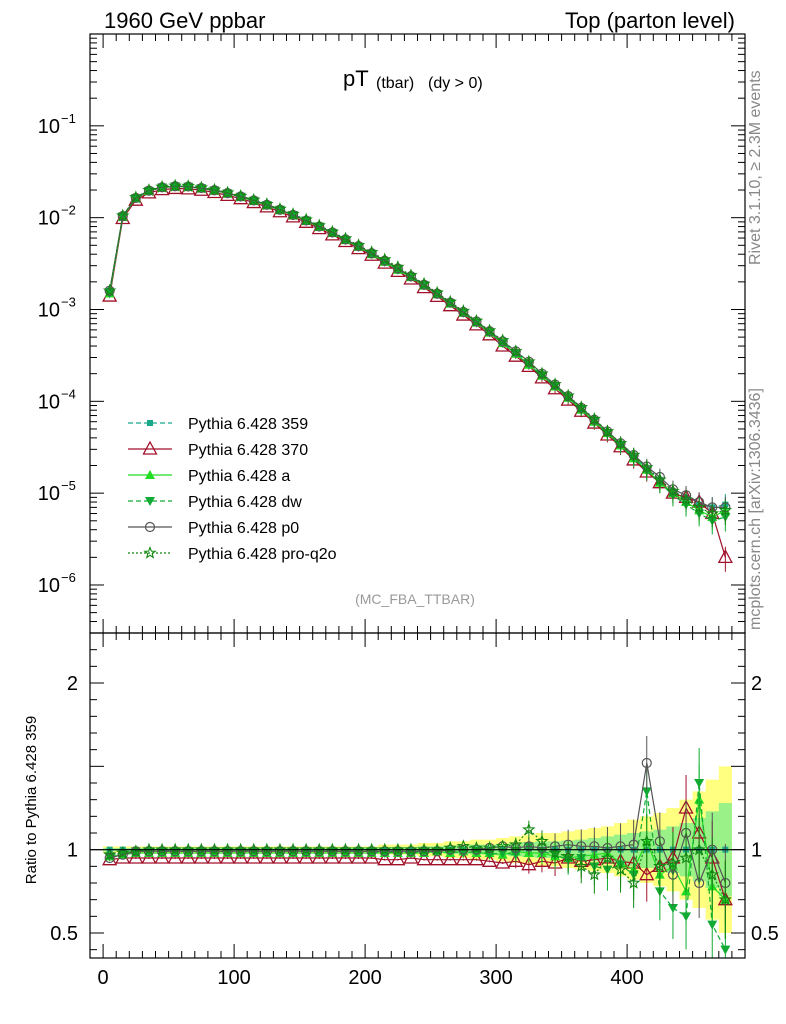 Image resolution: width=786 pixels, height=1024 pixels. I want to click on header-right: Top (parton level), so click(650, 20).